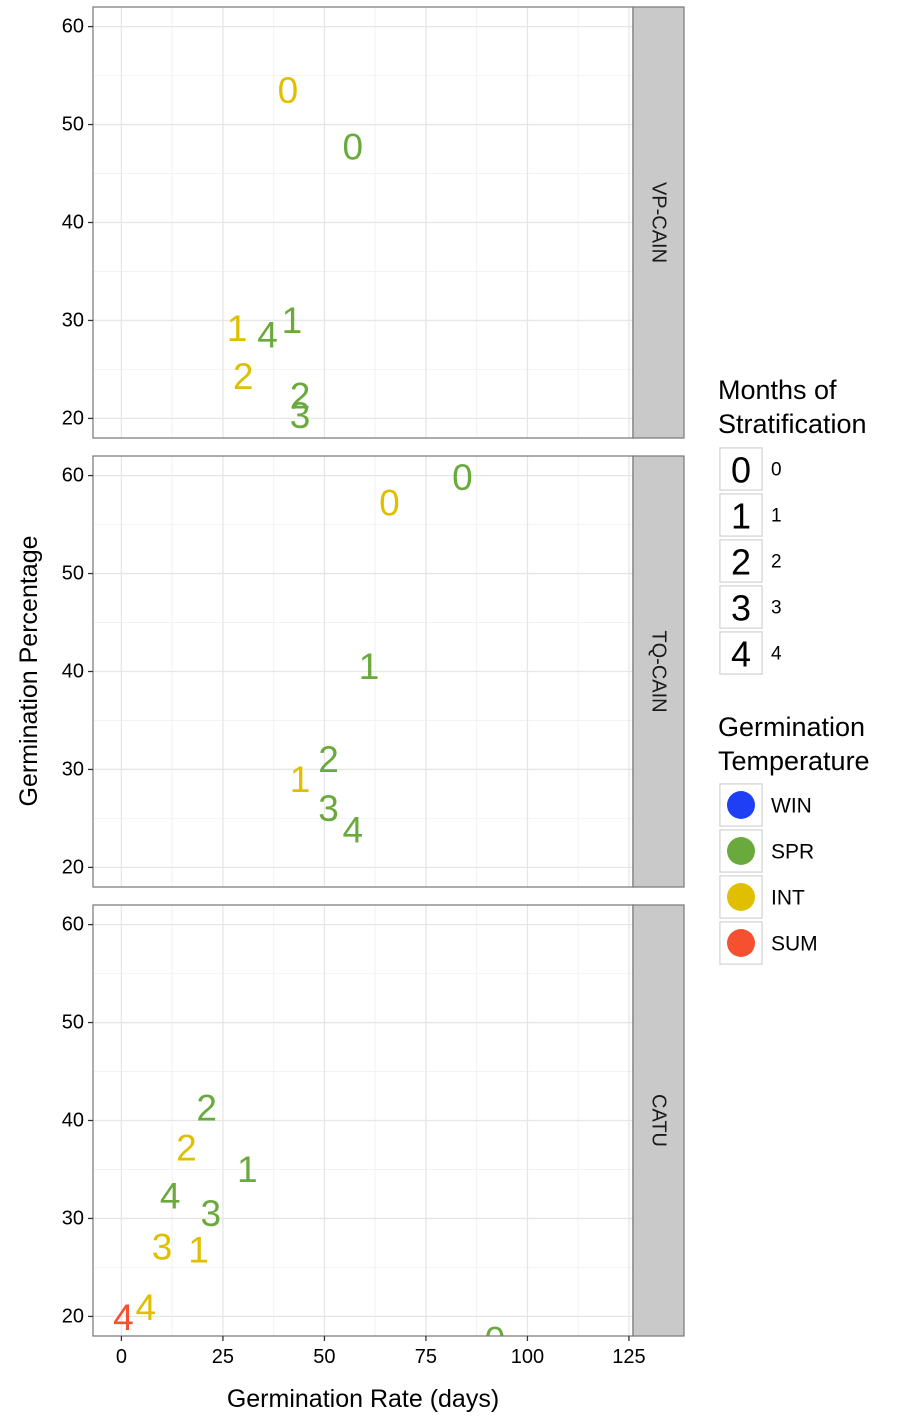  Describe the element at coordinates (761, 897) in the screenshot. I see `legend-item: INT` at that location.